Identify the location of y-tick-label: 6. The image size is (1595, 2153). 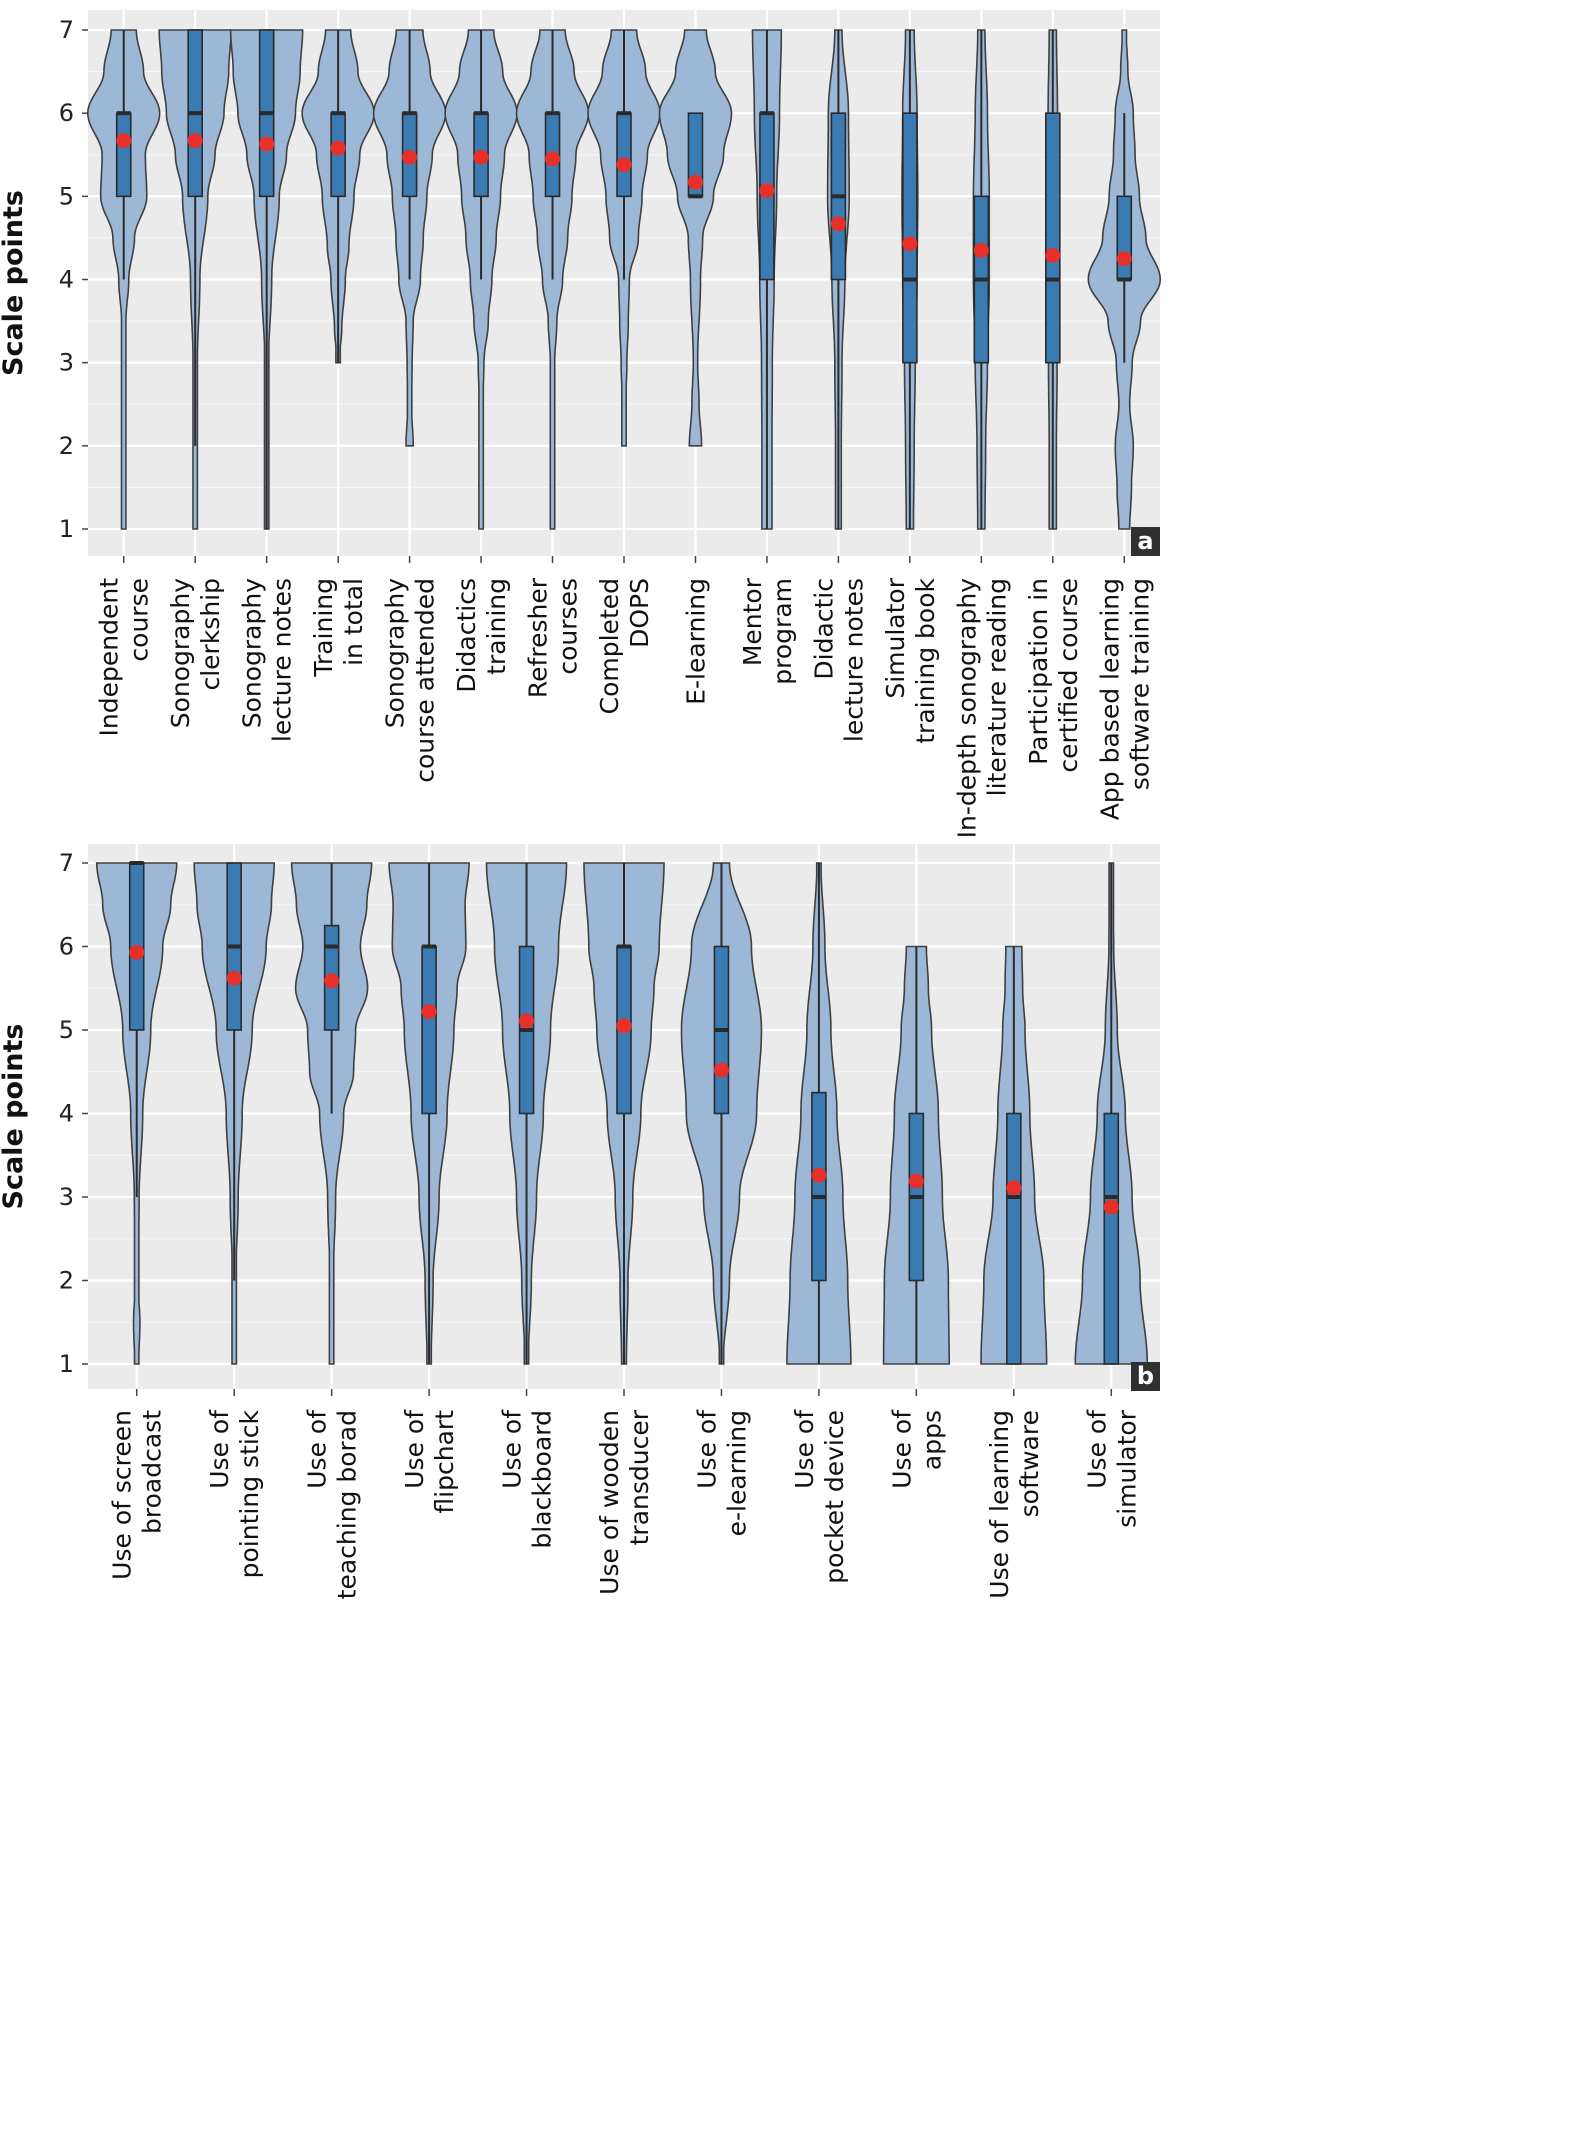
(66, 113).